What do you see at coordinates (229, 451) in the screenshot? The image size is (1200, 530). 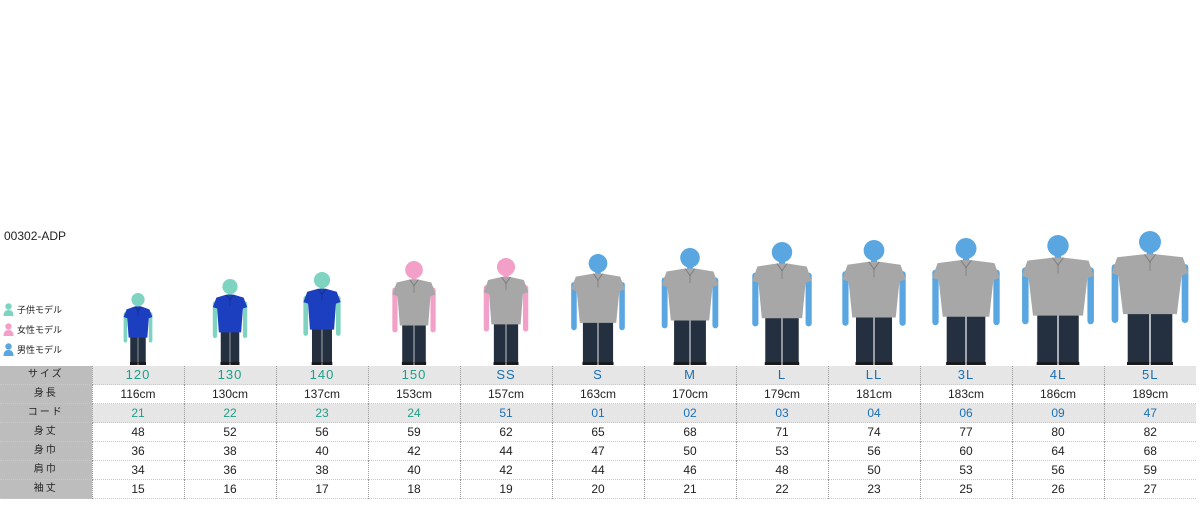 I see `cell-chest-130: 38` at bounding box center [229, 451].